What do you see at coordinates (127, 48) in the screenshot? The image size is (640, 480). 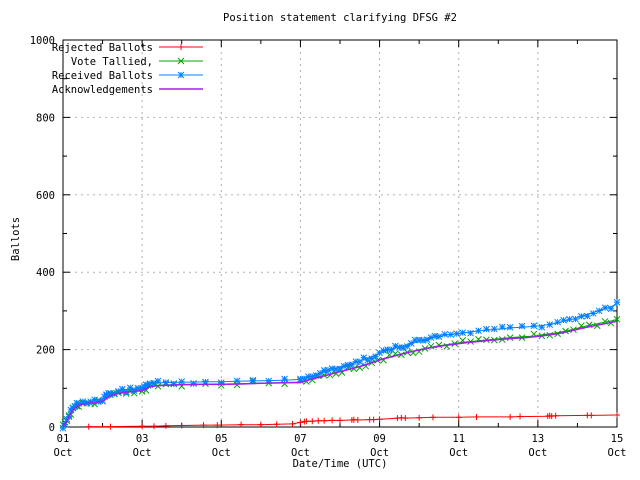 I see `legend-entry-rejected-ballots: Rejected Ballots` at bounding box center [127, 48].